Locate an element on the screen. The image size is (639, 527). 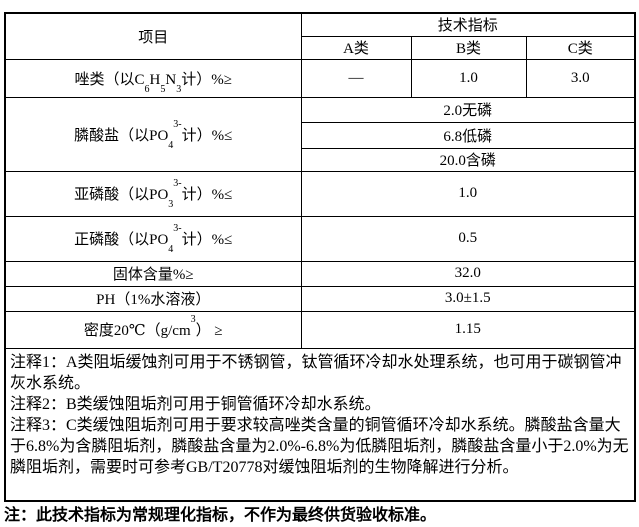
row-value: 3.0±1.5 is located at coordinates (468, 298).